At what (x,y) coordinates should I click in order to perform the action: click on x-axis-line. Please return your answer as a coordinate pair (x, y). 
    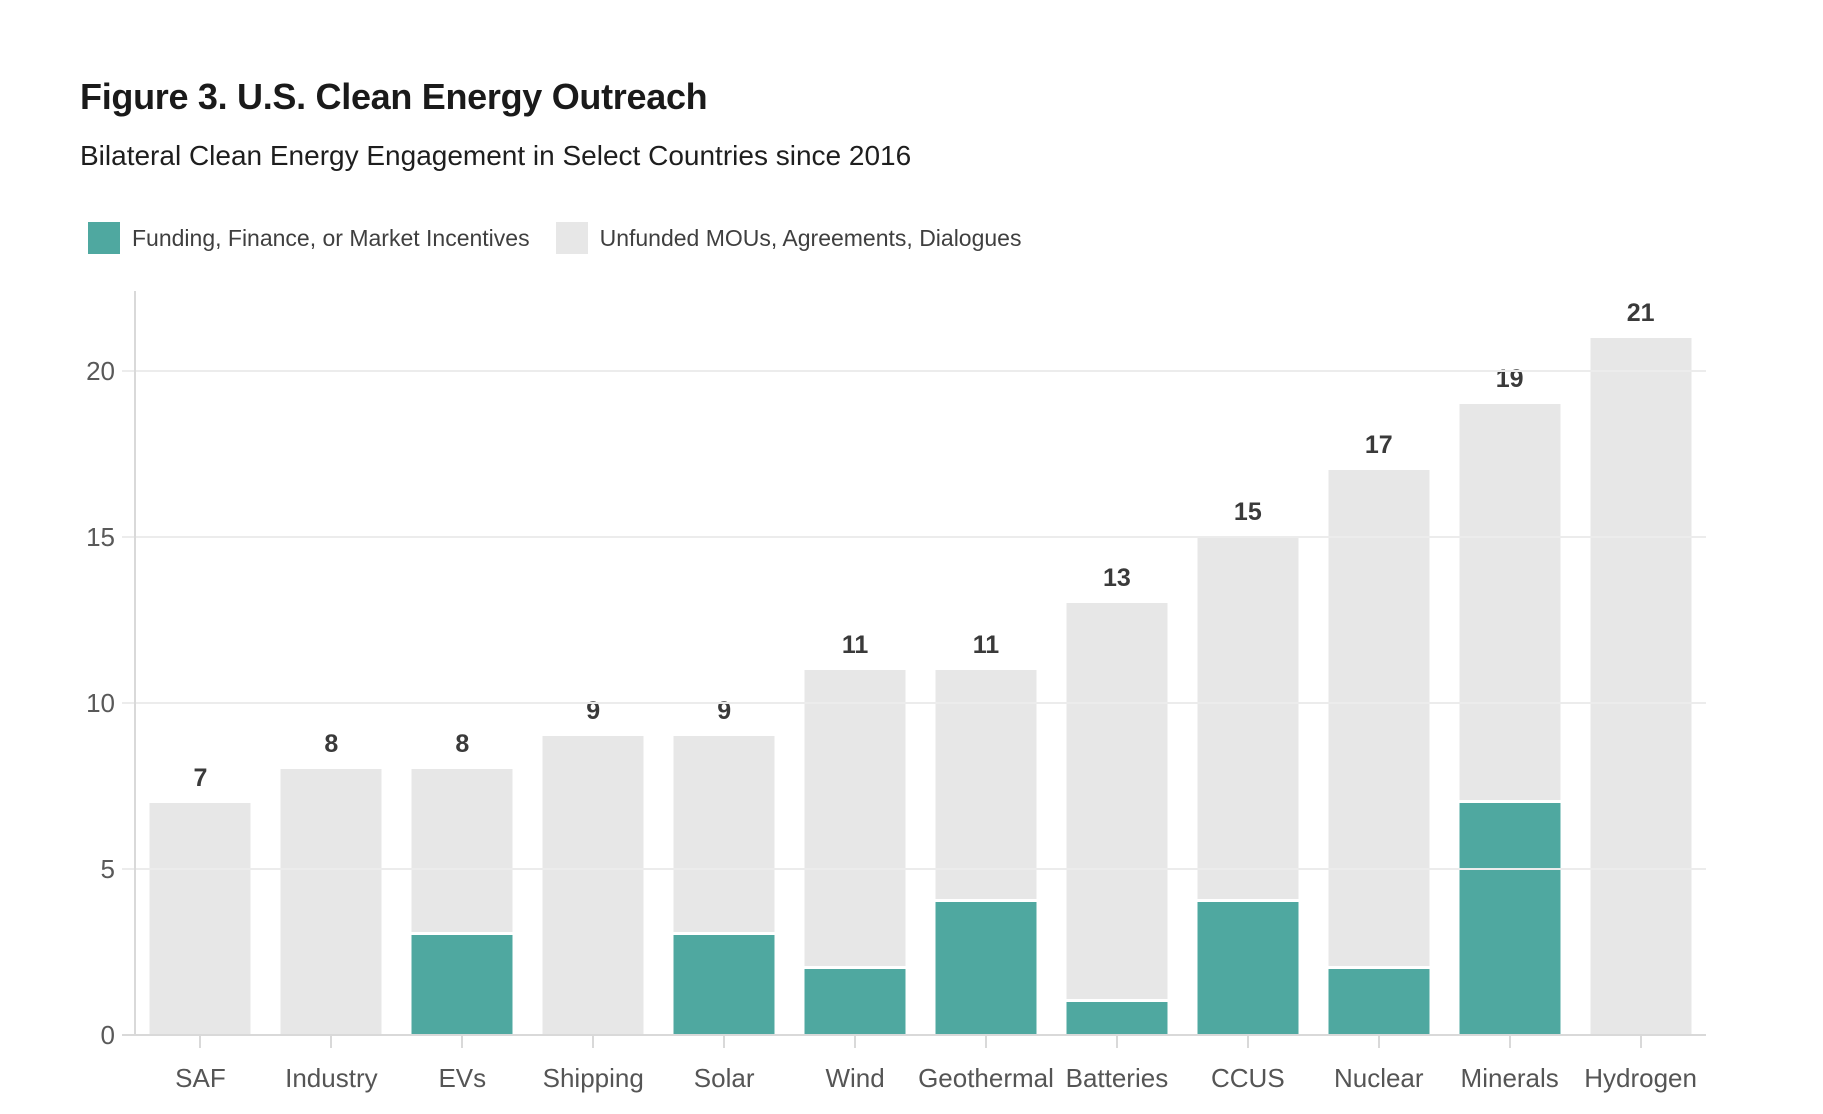
    Looking at the image, I should click on (914, 1035).